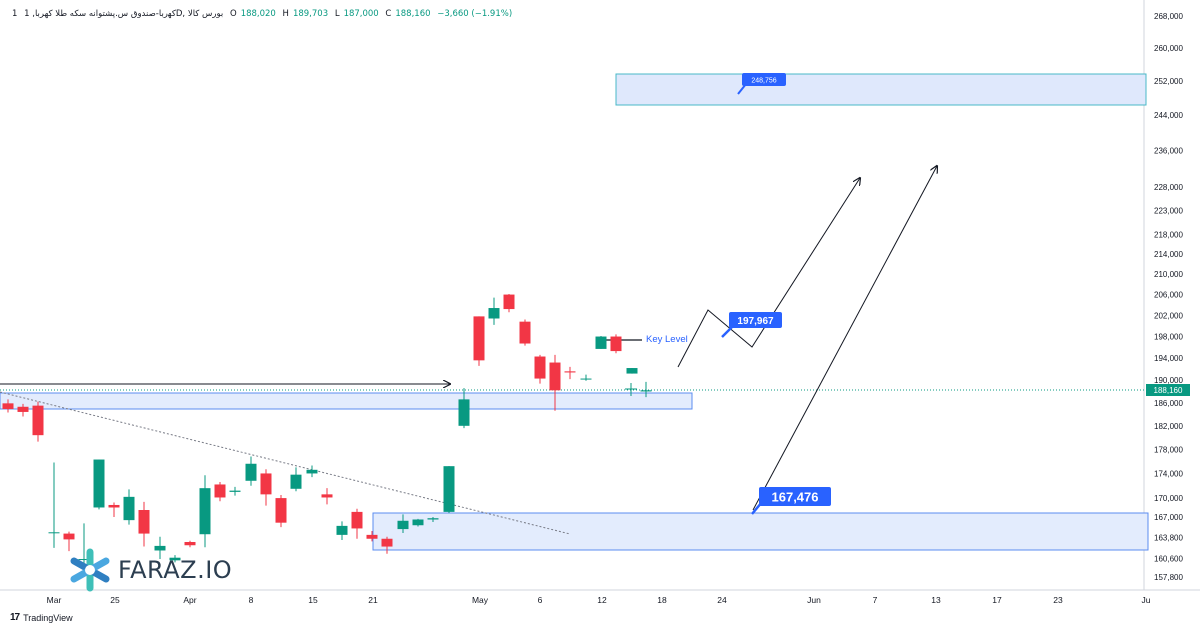  I want to click on tradingview-logo: 17 TradingView, so click(41, 617).